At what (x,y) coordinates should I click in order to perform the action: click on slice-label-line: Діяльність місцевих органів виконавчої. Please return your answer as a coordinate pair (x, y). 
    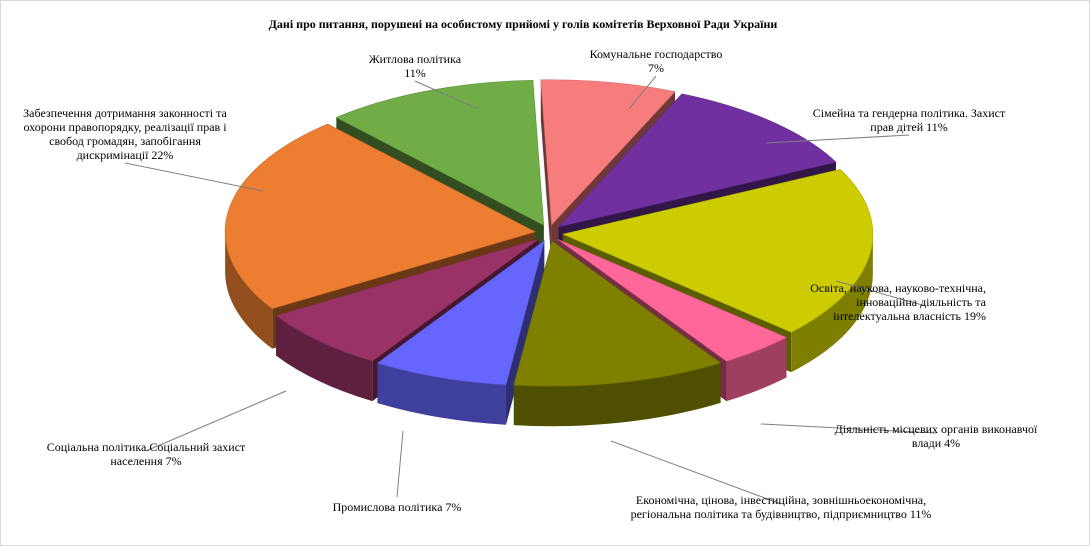
    Looking at the image, I should click on (936, 429).